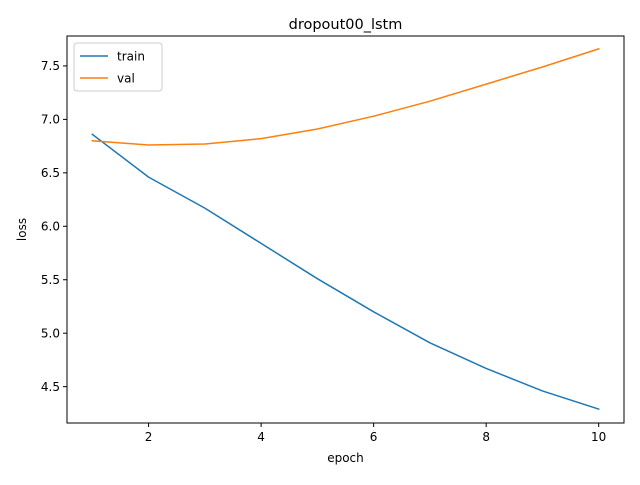 This screenshot has width=640, height=485. I want to click on y-tick-label: 6.0, so click(50, 227).